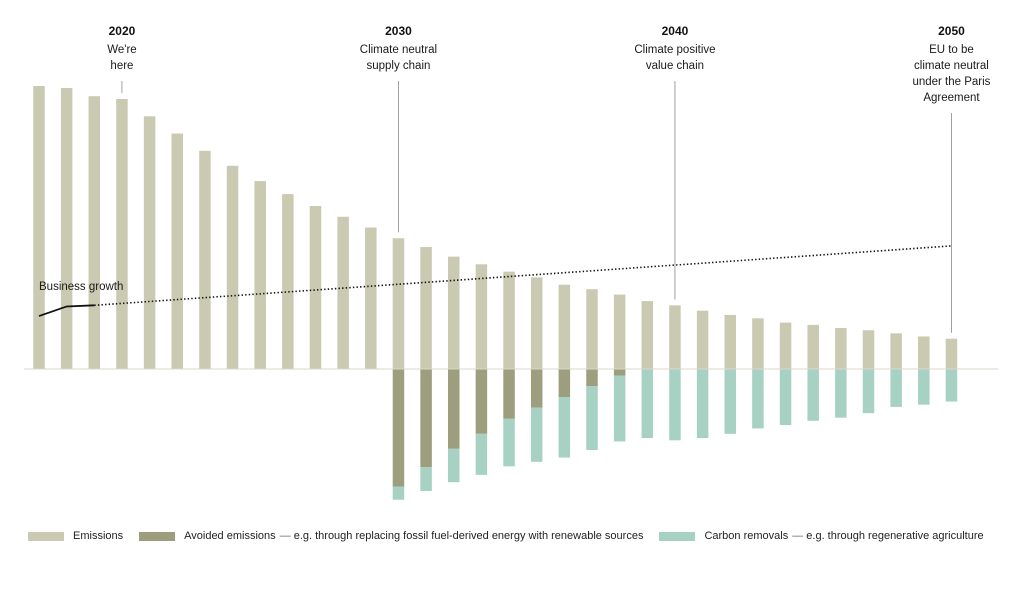 This screenshot has width=1024, height=607. I want to click on emission-bar-2050, so click(951, 353).